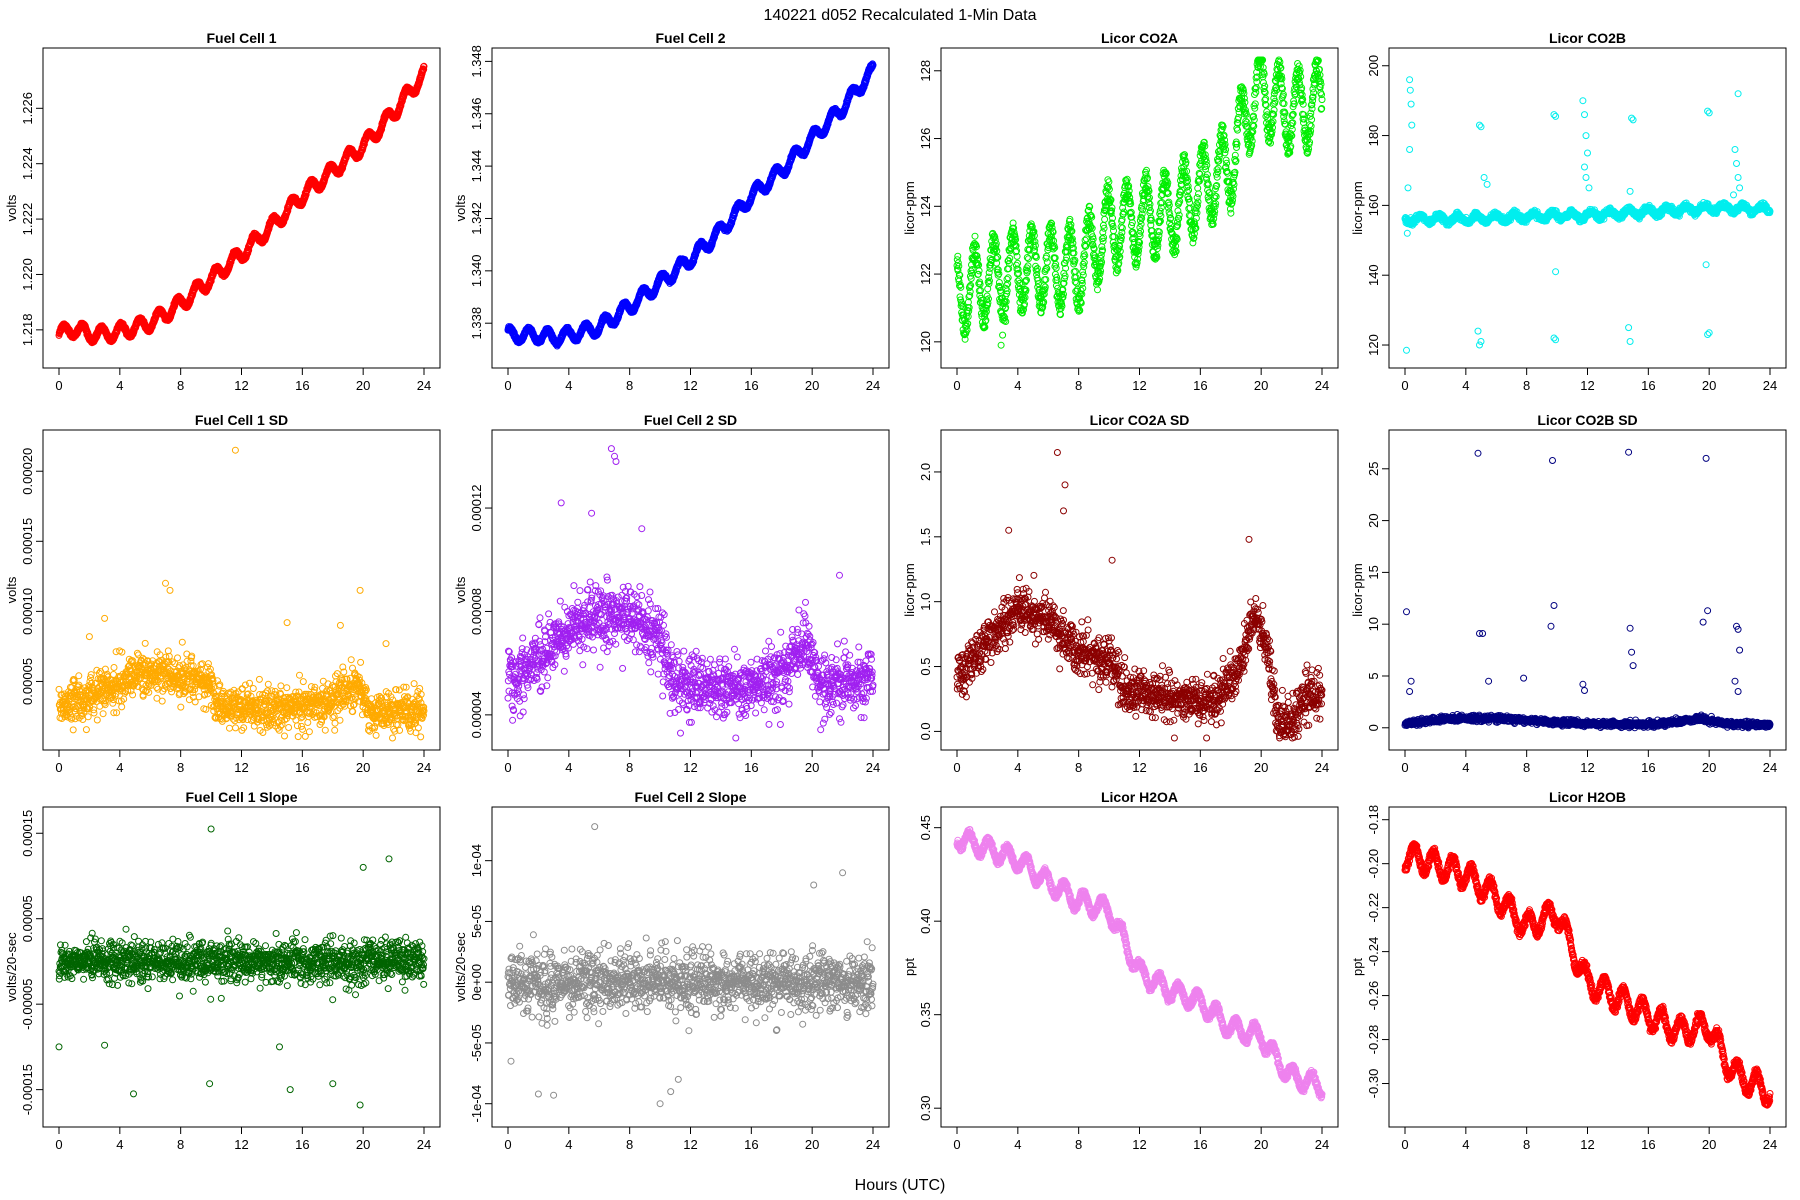 Image resolution: width=1800 pixels, height=1200 pixels. What do you see at coordinates (476, 61) in the screenshot?
I see `y-tick-label: 1.348` at bounding box center [476, 61].